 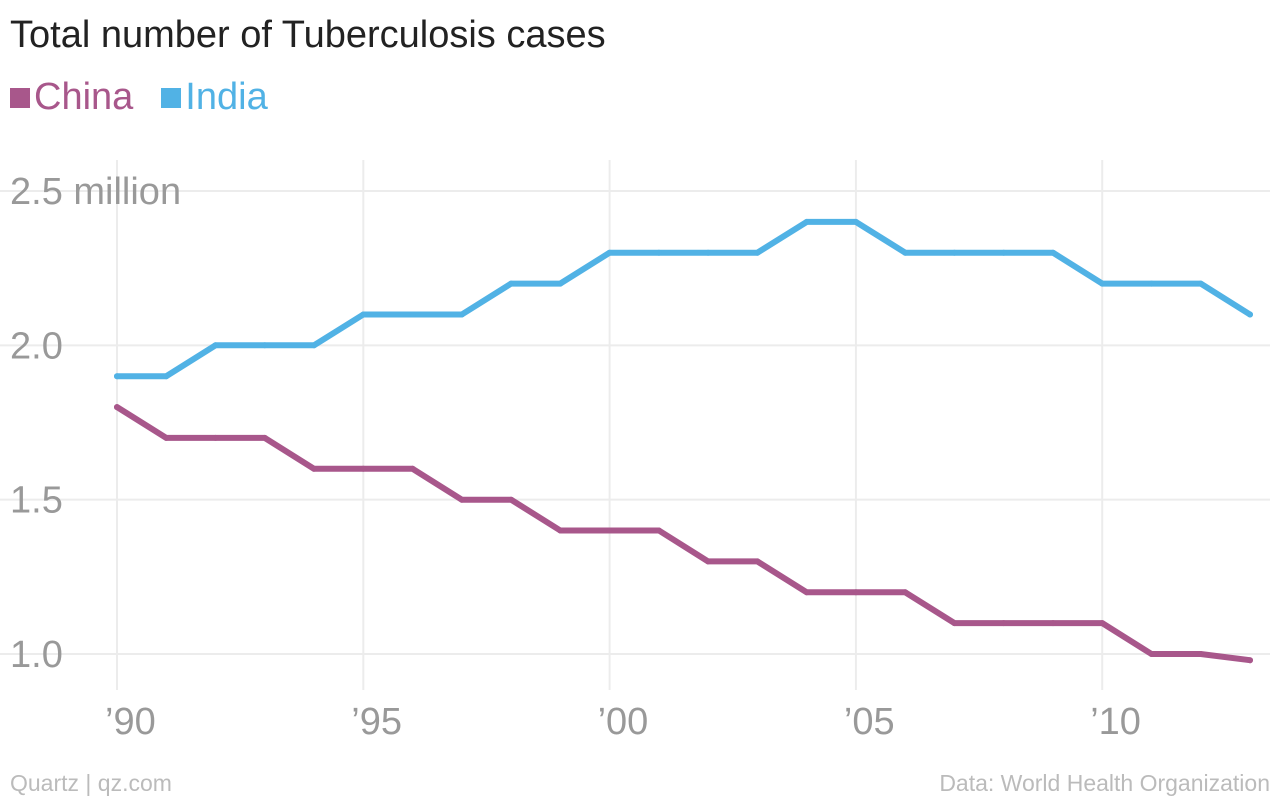 I want to click on data-point-india-2001, so click(x=658, y=252).